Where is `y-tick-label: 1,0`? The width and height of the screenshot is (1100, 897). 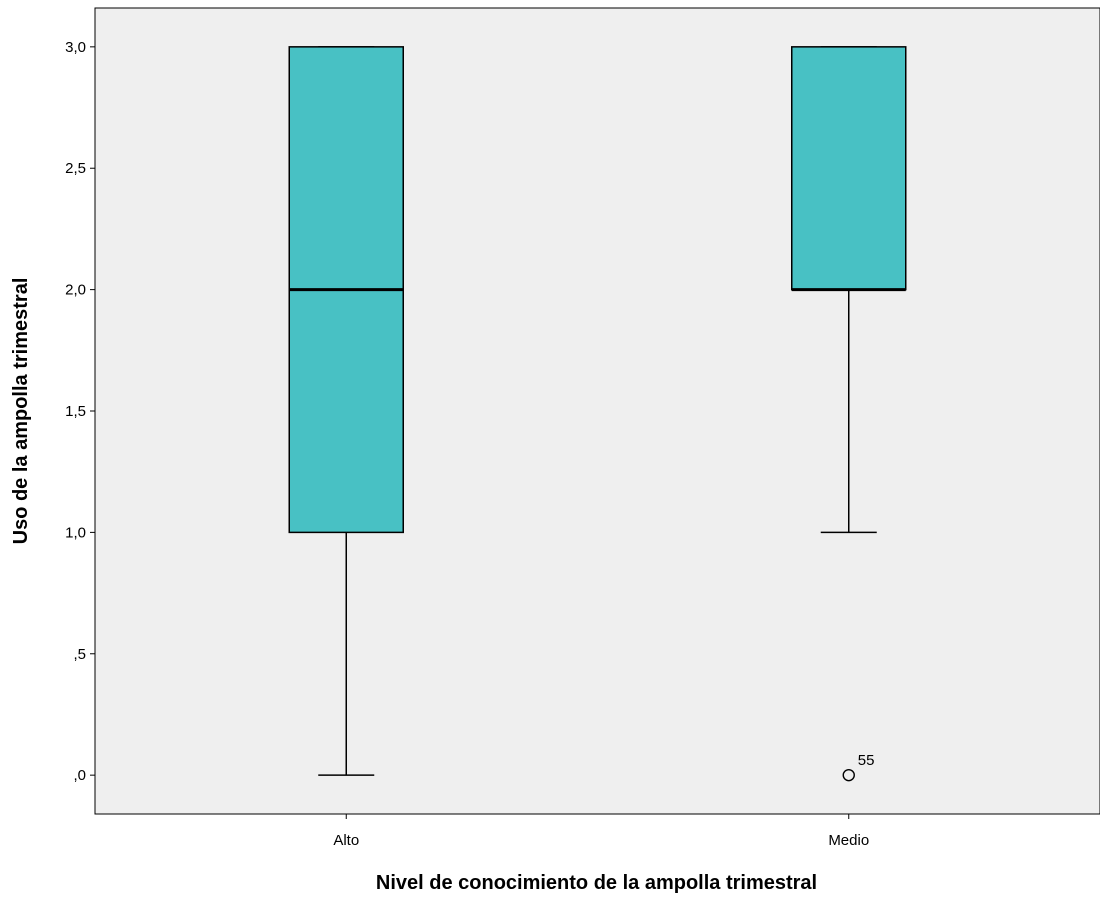 y-tick-label: 1,0 is located at coordinates (75, 532).